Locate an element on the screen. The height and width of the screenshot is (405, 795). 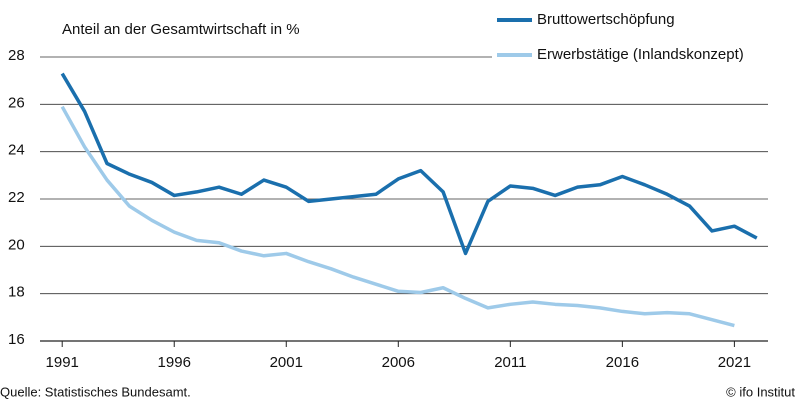
x-tick-label: 2021 is located at coordinates (734, 362).